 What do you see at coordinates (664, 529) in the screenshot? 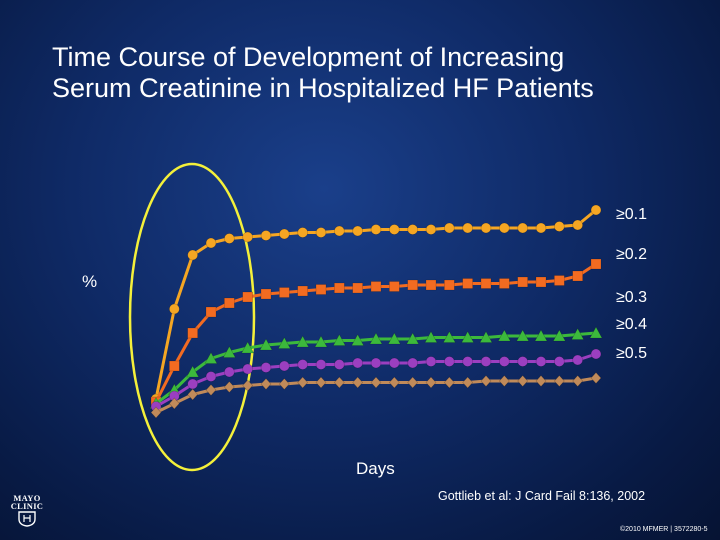
I see `copyright-notice: ©2010 MFMER | 3572280-5` at bounding box center [664, 529].